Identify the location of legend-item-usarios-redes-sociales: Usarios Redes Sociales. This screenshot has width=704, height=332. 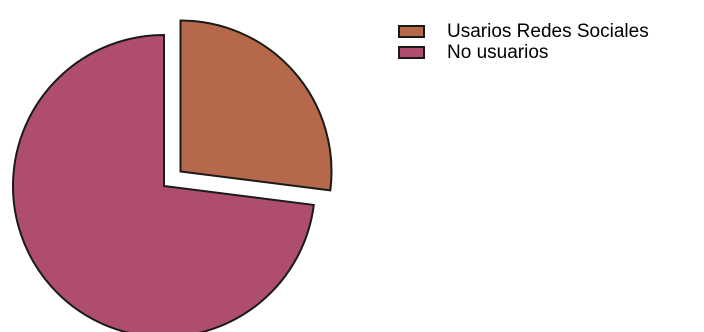
(523, 31).